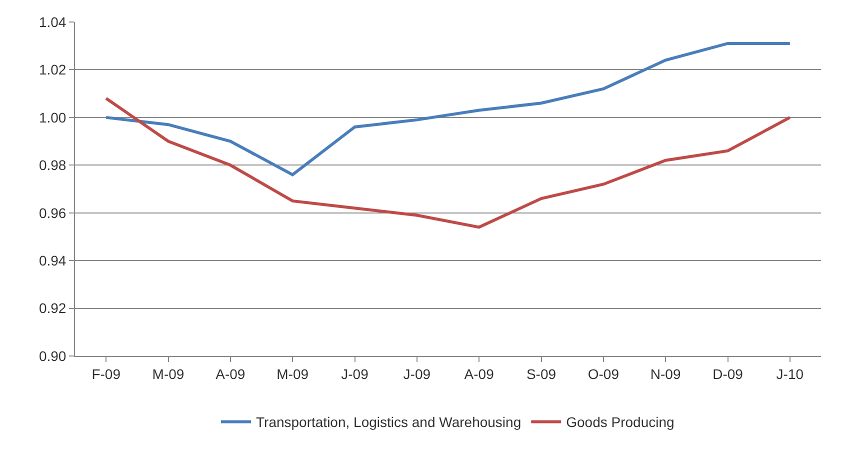 This screenshot has width=843, height=454. I want to click on y-tick-label: 1.00, so click(52, 117).